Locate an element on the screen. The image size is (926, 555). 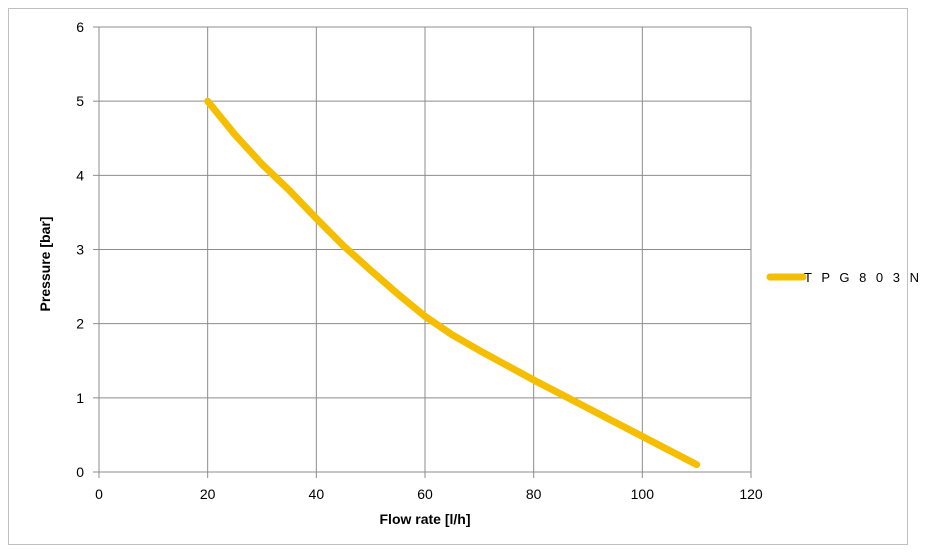
x-tick-label: 100 is located at coordinates (643, 494).